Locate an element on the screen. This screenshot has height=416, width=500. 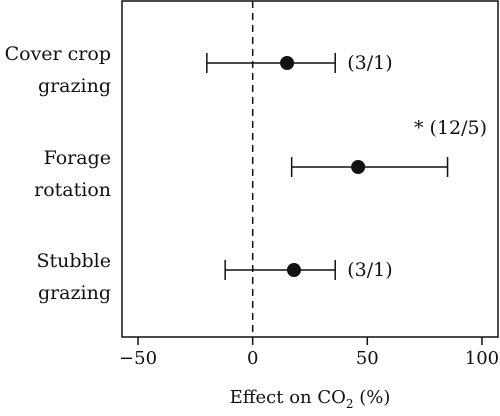
category-label: Forage rotation is located at coordinates (72, 174).